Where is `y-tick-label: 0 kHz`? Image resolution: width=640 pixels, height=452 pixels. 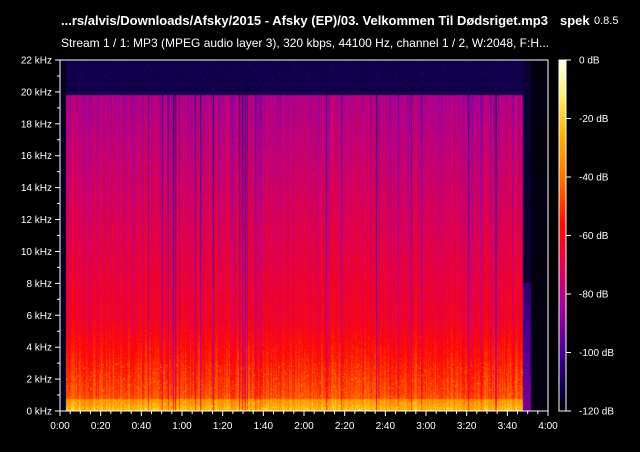
y-tick-label: 0 kHz is located at coordinates (39, 412).